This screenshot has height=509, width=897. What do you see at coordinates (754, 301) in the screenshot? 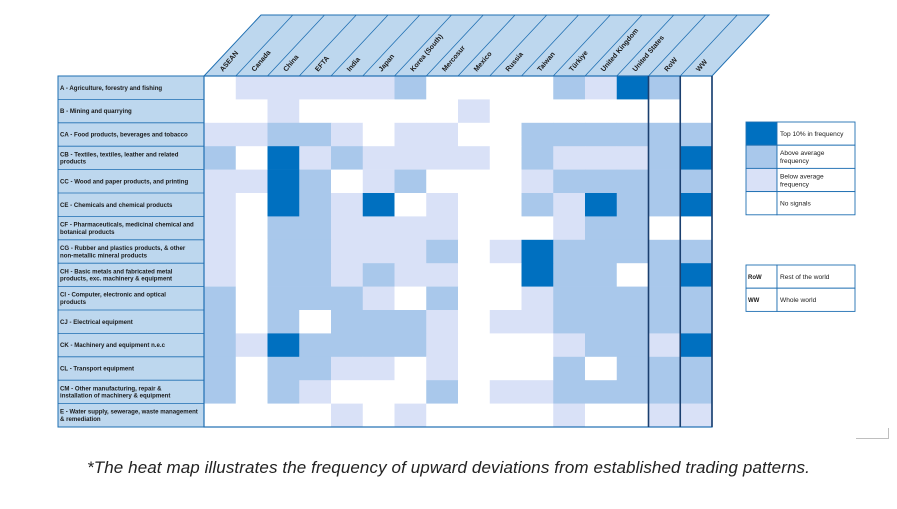
I see `abbrev-code: WW` at bounding box center [754, 301].